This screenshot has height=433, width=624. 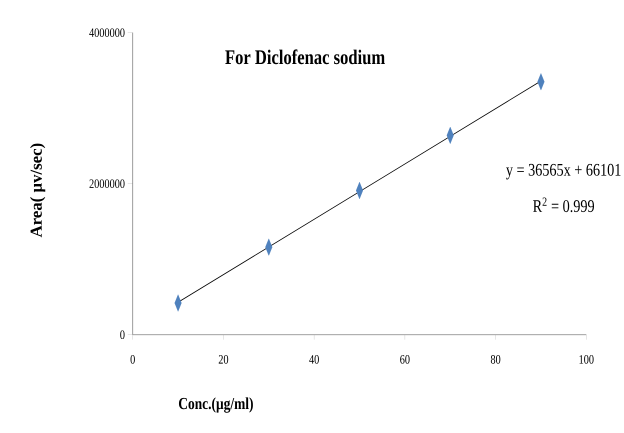 I want to click on y-tick-label: 0, so click(x=122, y=335).